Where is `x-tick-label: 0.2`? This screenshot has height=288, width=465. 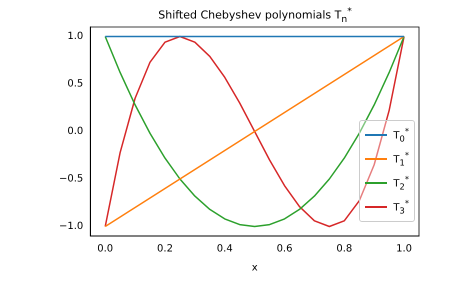 x-tick-label: 0.2 is located at coordinates (165, 249).